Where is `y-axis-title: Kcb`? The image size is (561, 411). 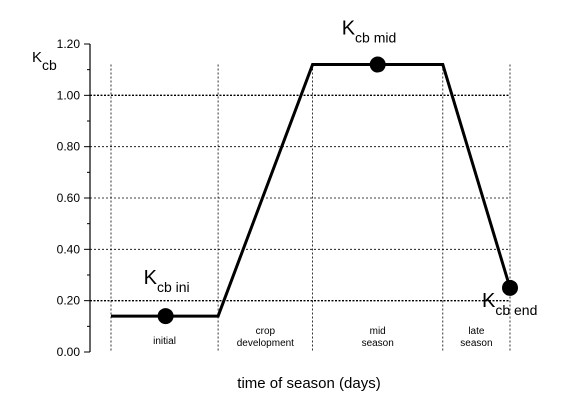
y-axis-title: Kcb is located at coordinates (44, 61).